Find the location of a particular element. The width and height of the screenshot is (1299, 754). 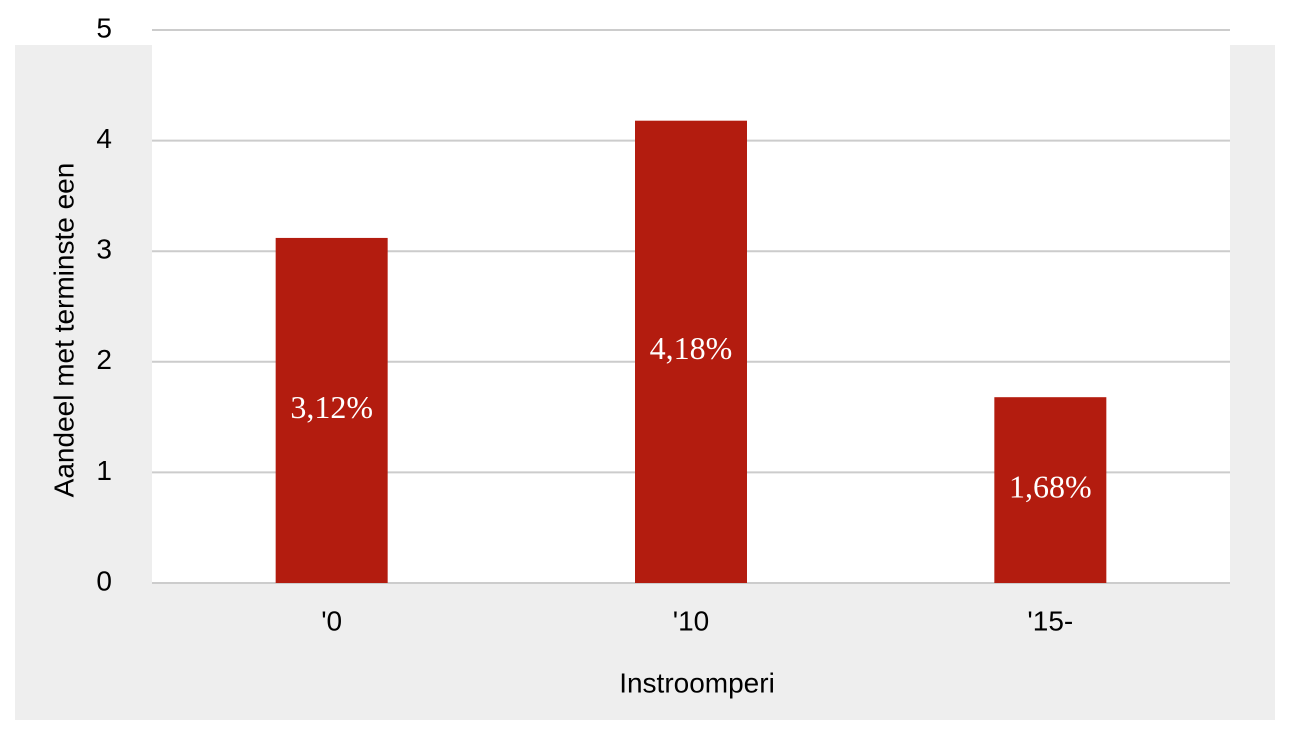

y-tick-label: 2 is located at coordinates (104, 359).